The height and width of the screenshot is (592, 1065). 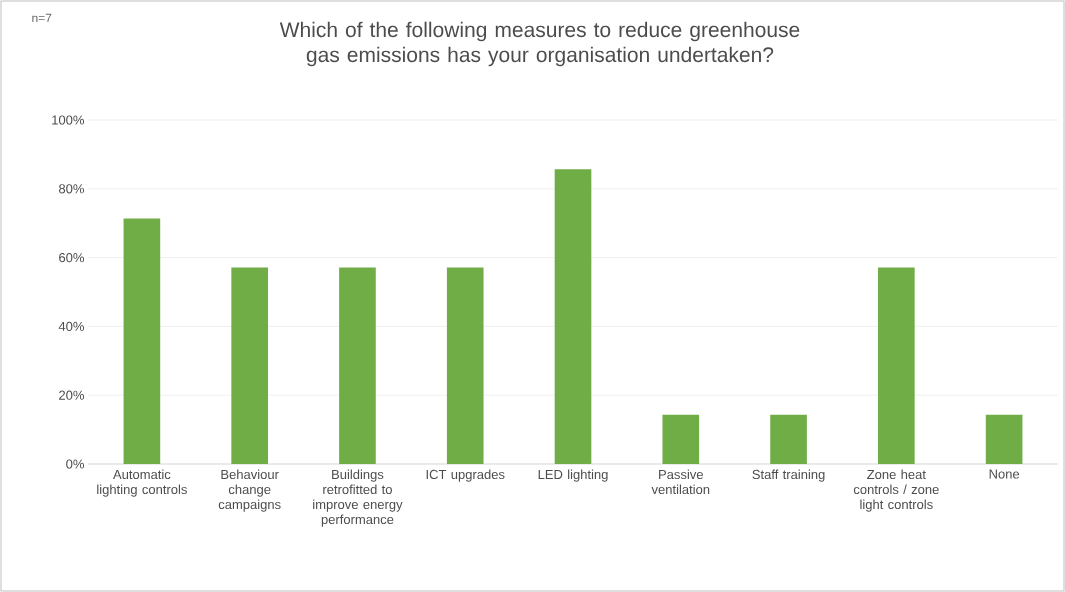 What do you see at coordinates (358, 498) in the screenshot?
I see `x-tick-label: Buildings retrofitted to improve energy performance` at bounding box center [358, 498].